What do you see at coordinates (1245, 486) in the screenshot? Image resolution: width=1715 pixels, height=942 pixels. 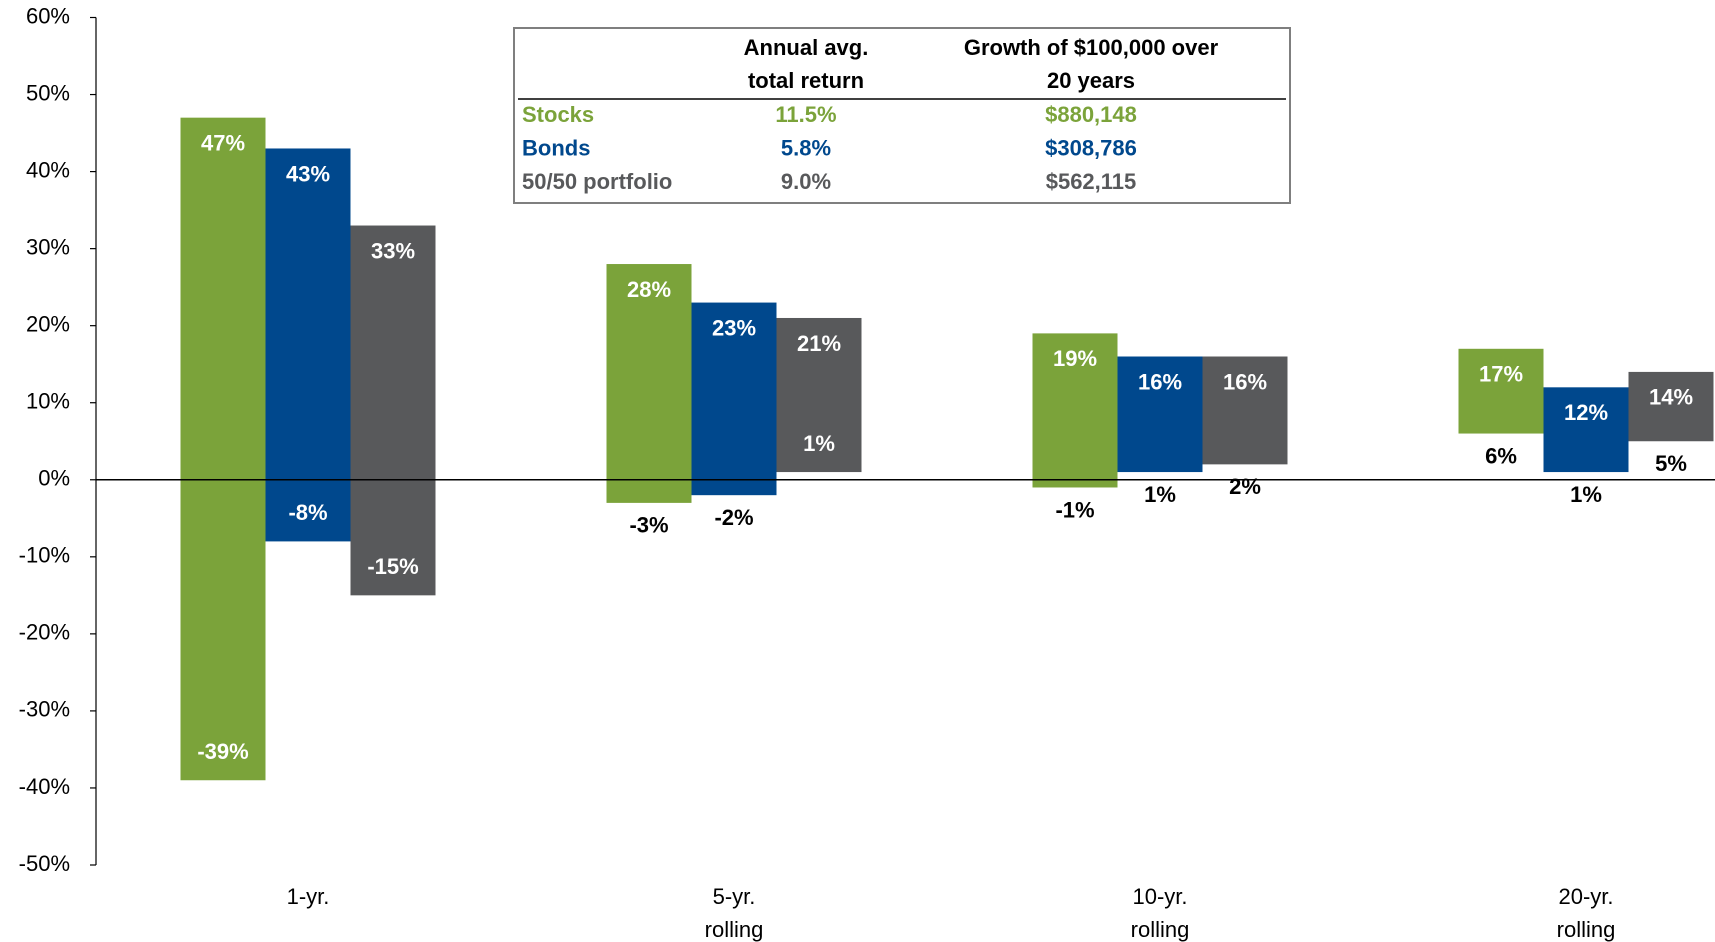 I see `low-label: 2%` at bounding box center [1245, 486].